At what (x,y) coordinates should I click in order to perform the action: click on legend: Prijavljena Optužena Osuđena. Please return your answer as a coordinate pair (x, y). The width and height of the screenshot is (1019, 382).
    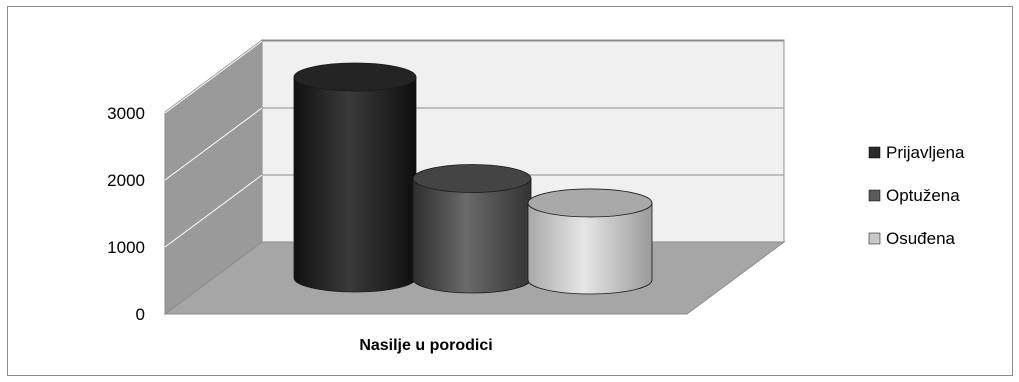
    Looking at the image, I should click on (916, 195).